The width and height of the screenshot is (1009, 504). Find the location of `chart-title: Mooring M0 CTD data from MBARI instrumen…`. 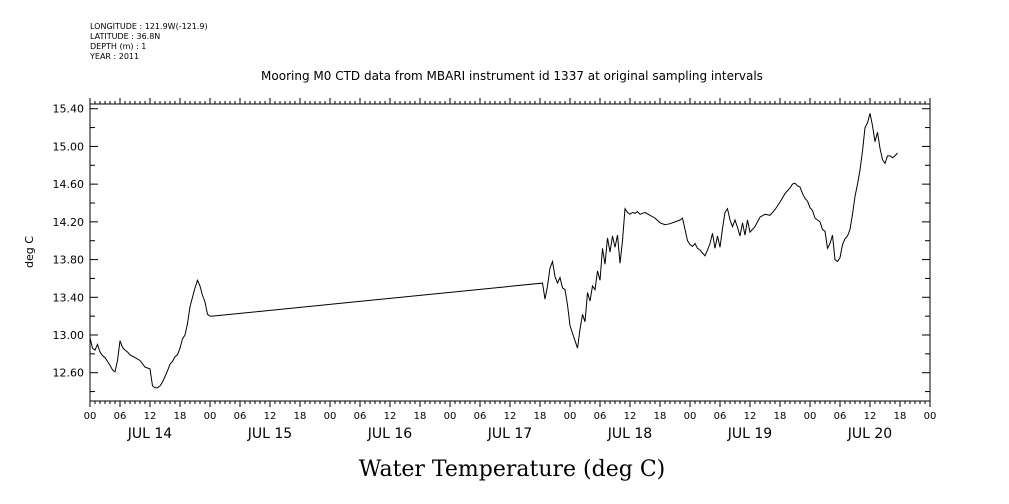

chart-title: Mooring M0 CTD data from MBARI instrumen… is located at coordinates (512, 76).